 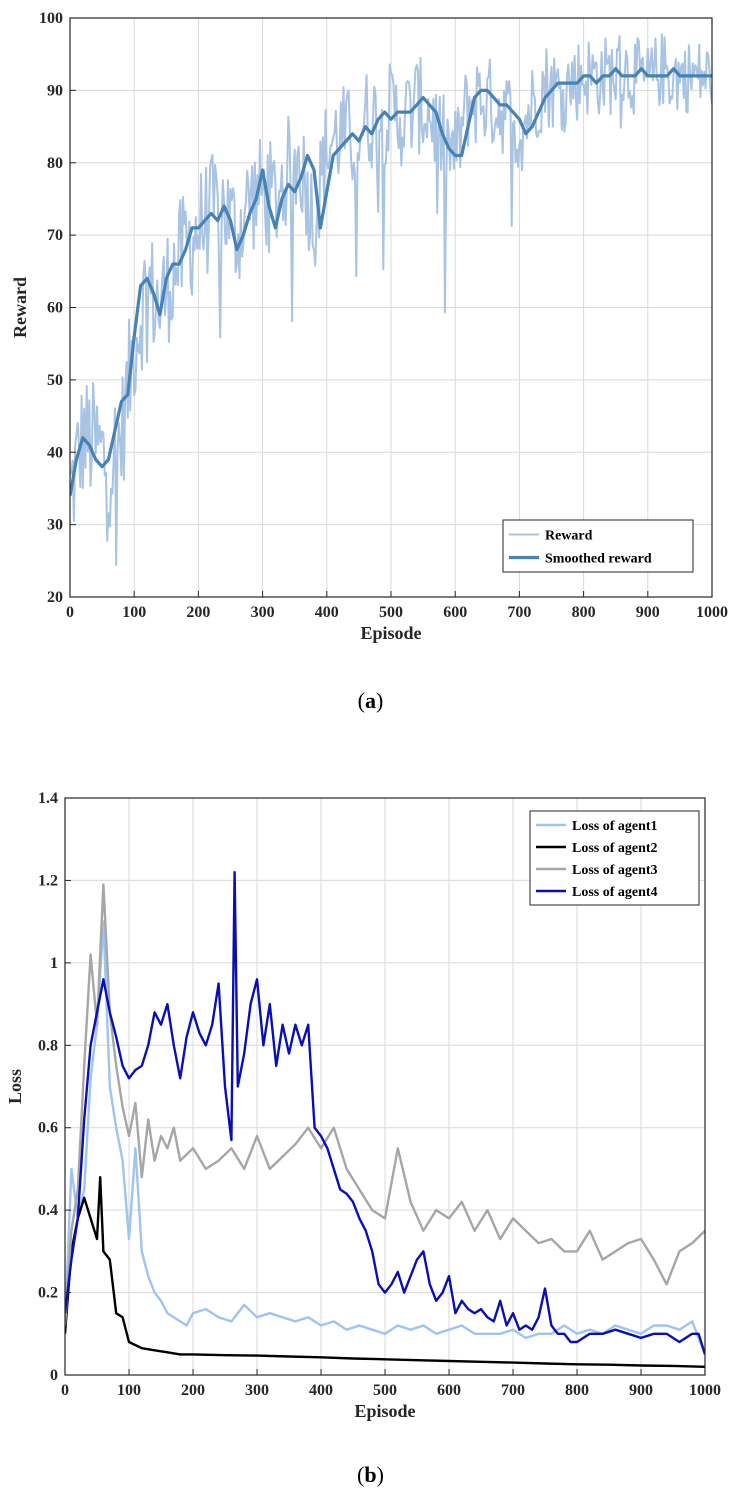 I want to click on legend-label-4: Loss of agent4, so click(x=615, y=892).